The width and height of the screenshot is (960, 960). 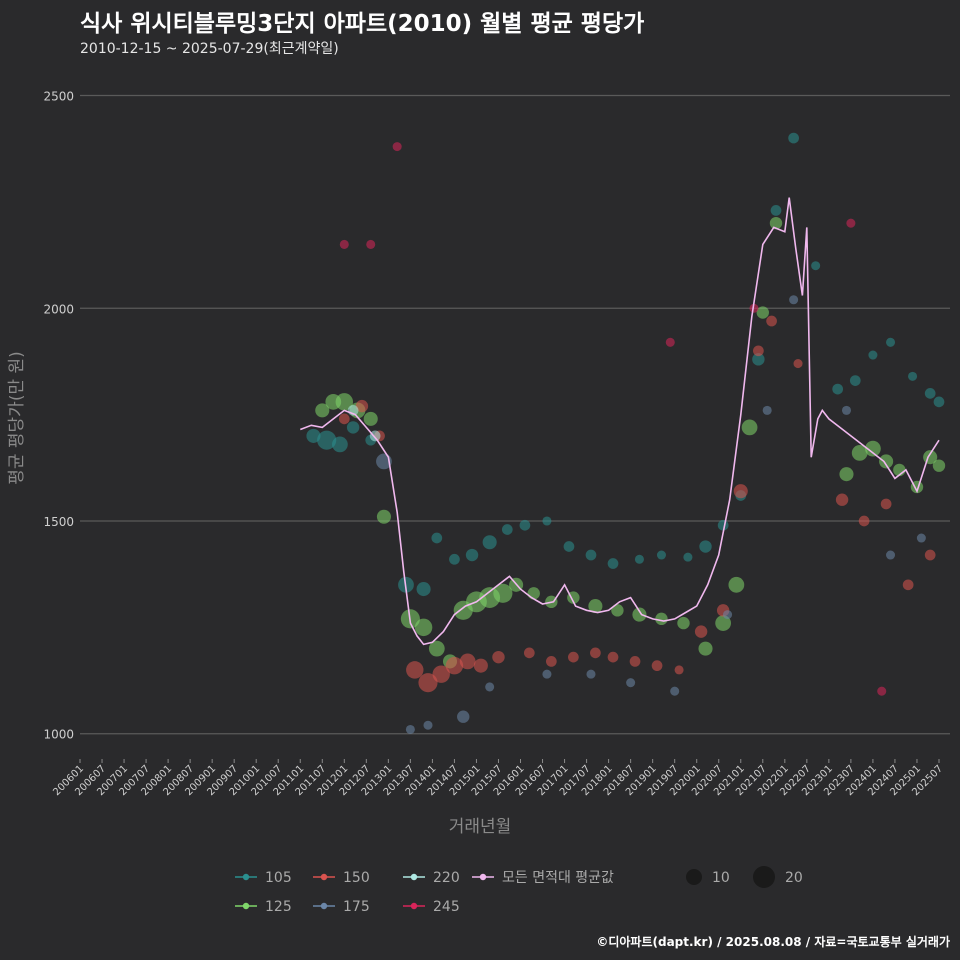 What do you see at coordinates (356, 907) in the screenshot?
I see `legend-label-175: 175` at bounding box center [356, 907].